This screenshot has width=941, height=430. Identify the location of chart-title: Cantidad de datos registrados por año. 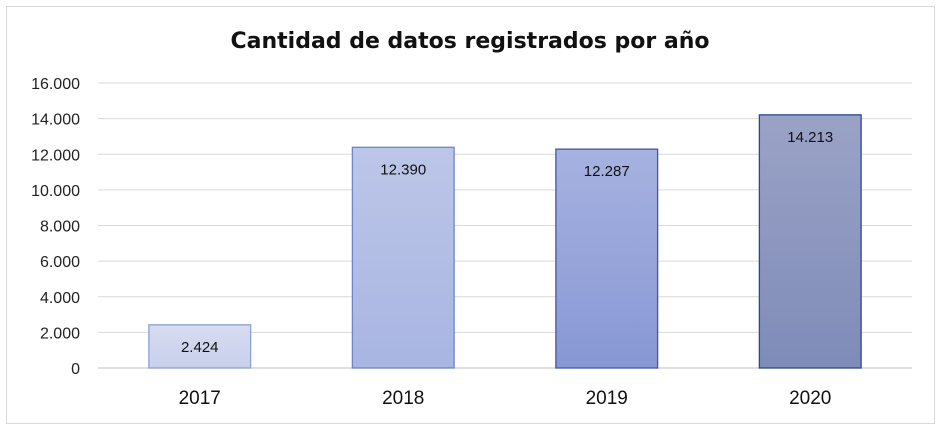
(470, 41).